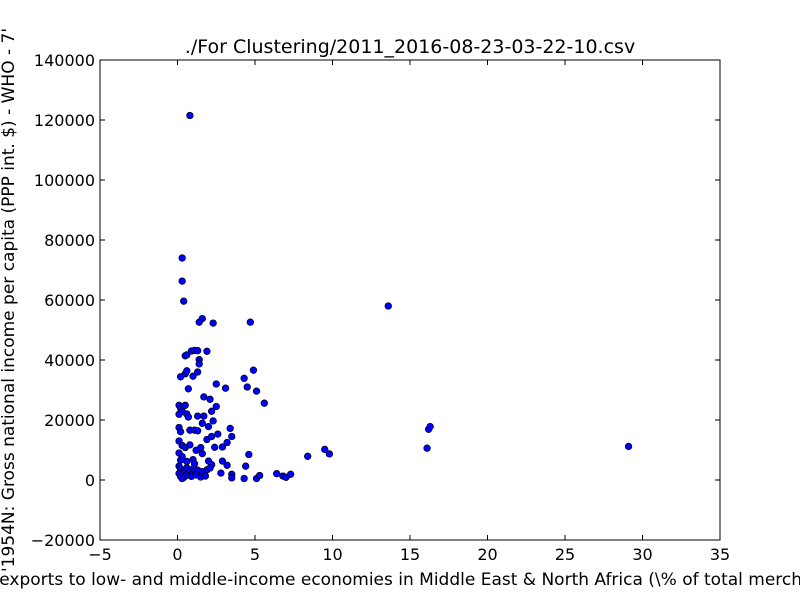 This screenshot has height=600, width=800. Describe the element at coordinates (177, 554) in the screenshot. I see `x-tick-label: 0` at that location.